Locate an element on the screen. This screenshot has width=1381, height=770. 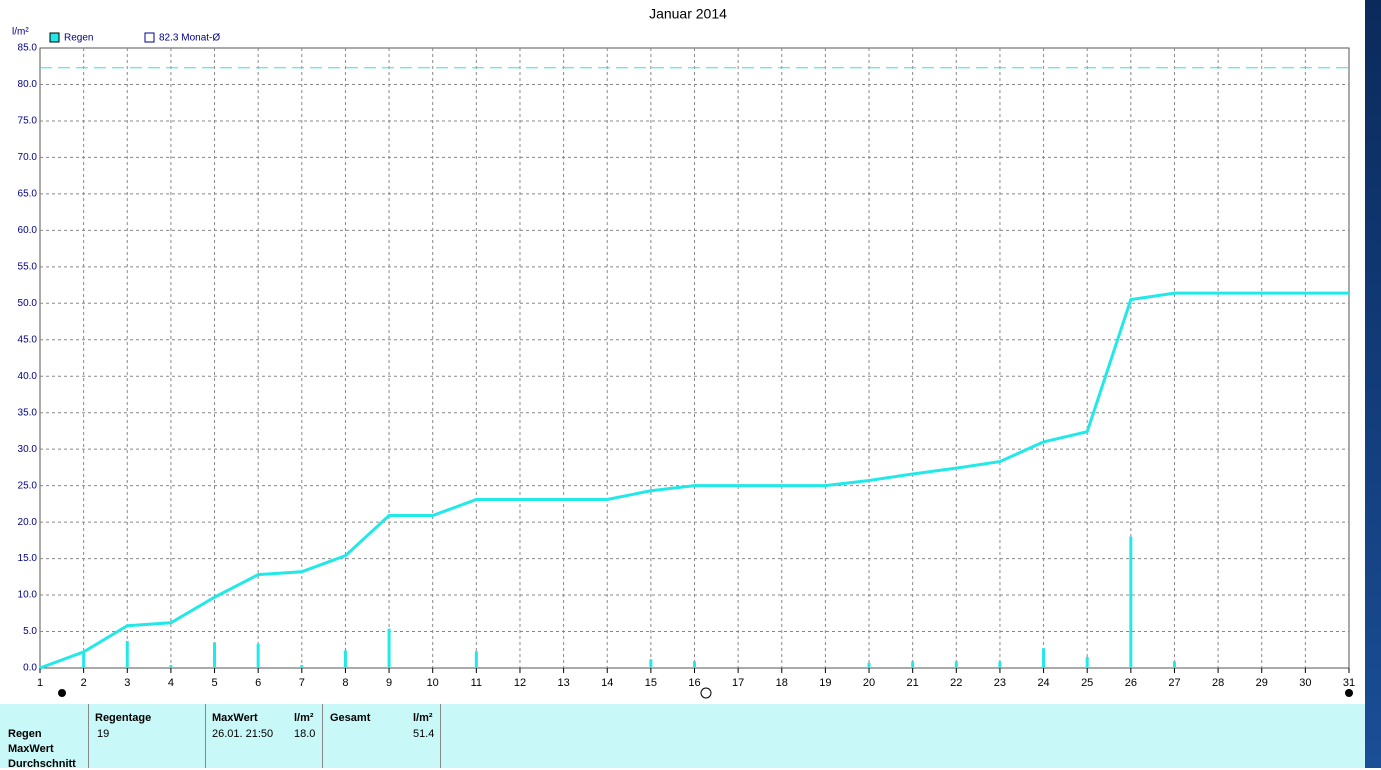
row-label: Regen is located at coordinates (25, 734).